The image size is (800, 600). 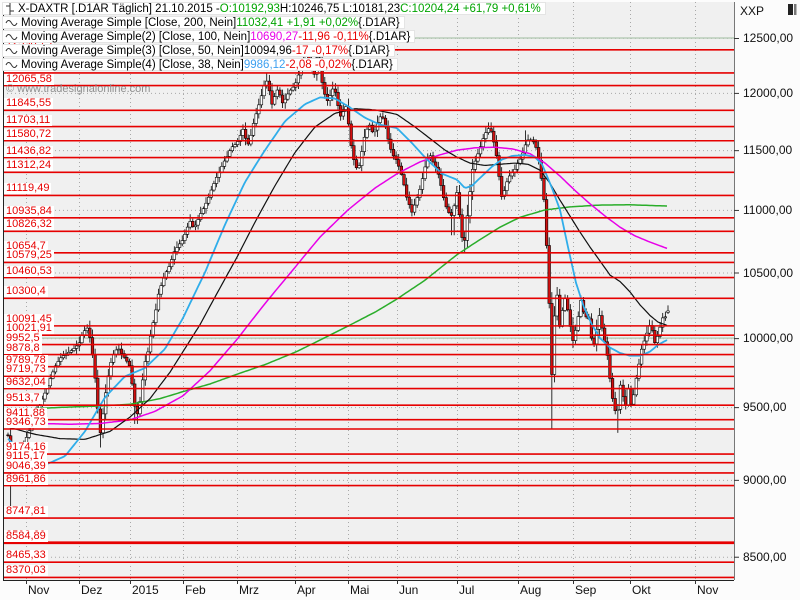 What do you see at coordinates (26, 291) in the screenshot?
I see `price-level-label: 10300,4` at bounding box center [26, 291].